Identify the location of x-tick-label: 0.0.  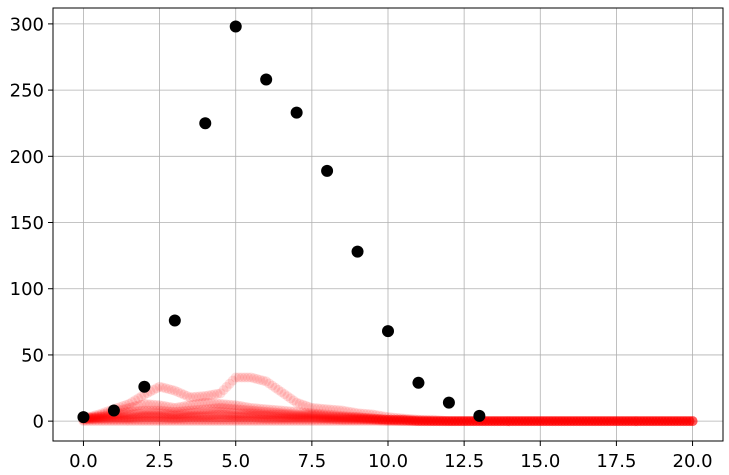
(83, 461).